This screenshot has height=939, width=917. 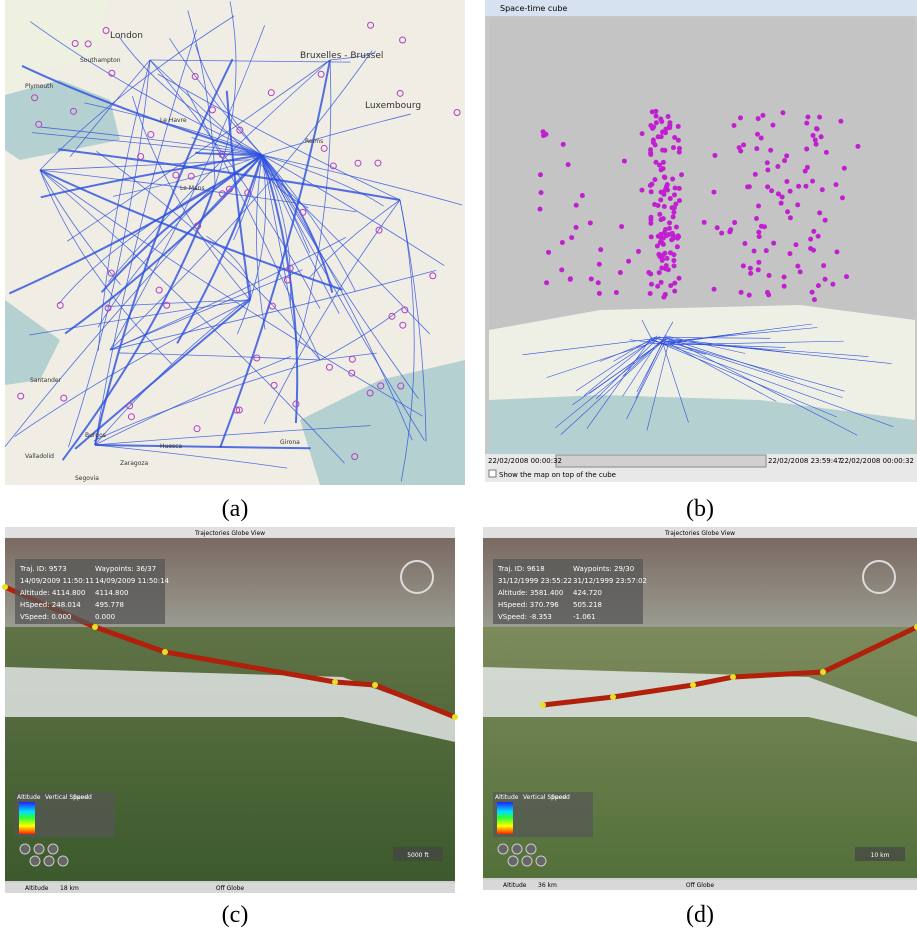 I want to click on caption: (d), so click(x=700, y=915).